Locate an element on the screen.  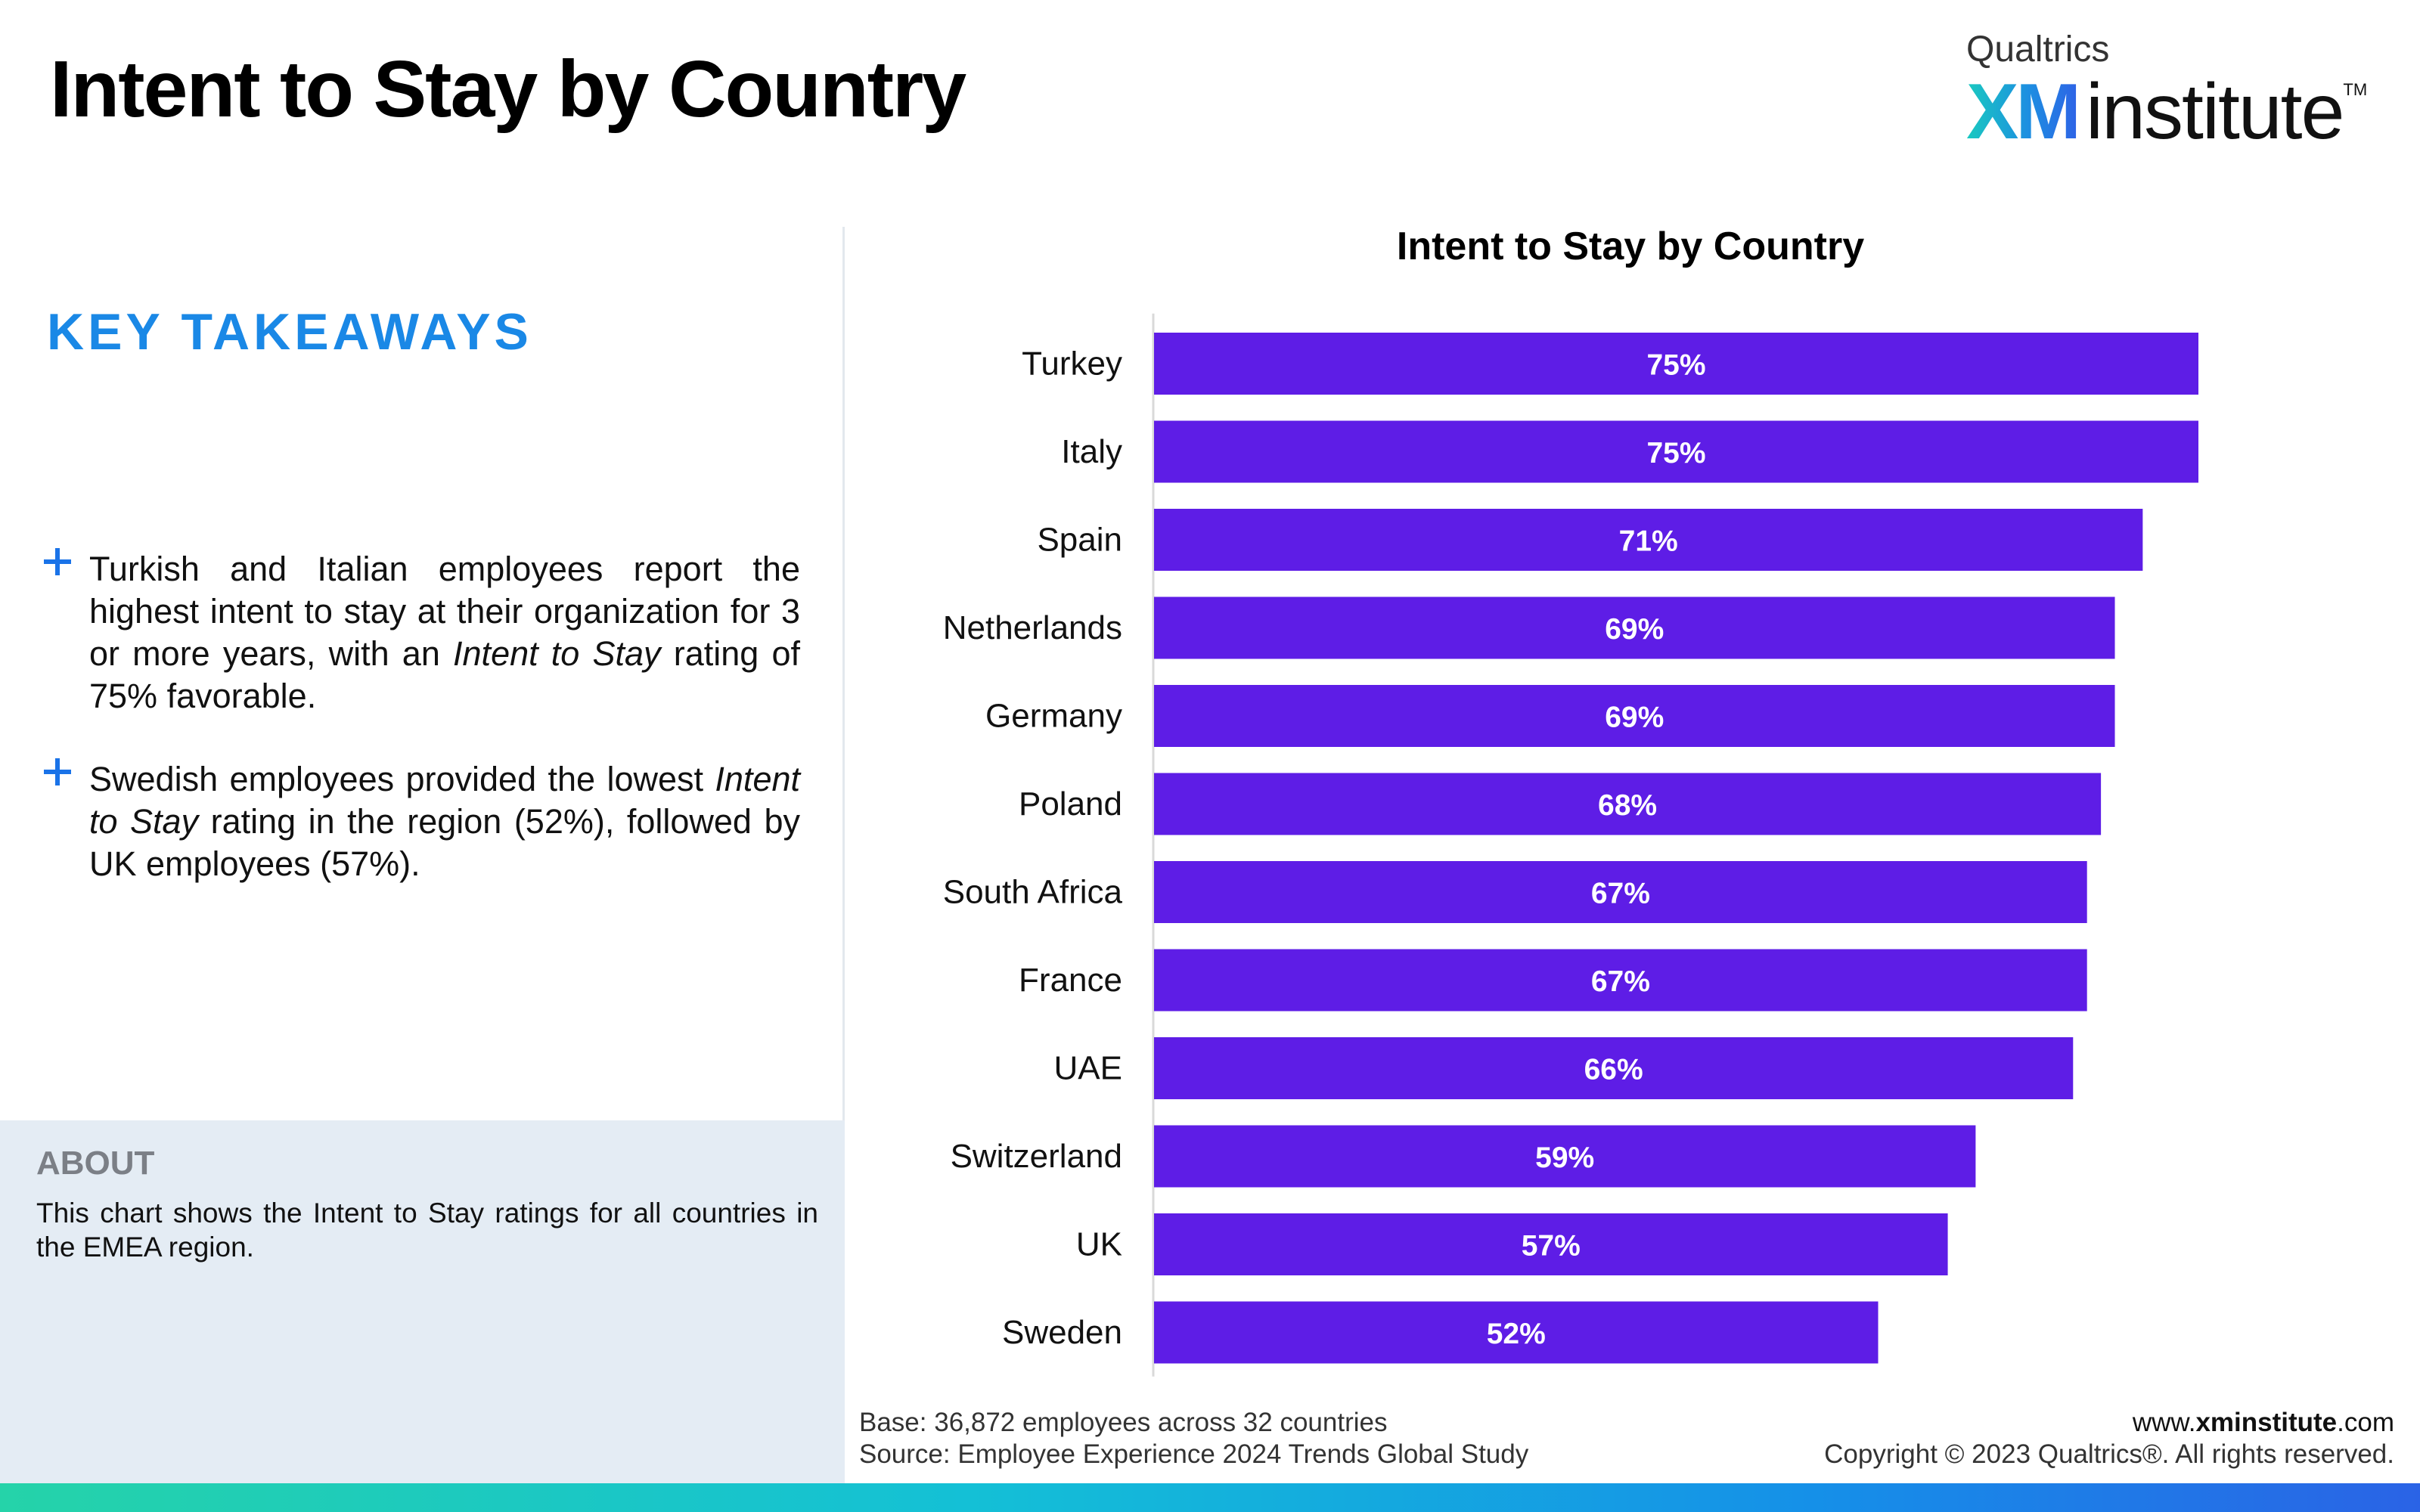
logo-brand: Qualtrics is located at coordinates (2038, 50).